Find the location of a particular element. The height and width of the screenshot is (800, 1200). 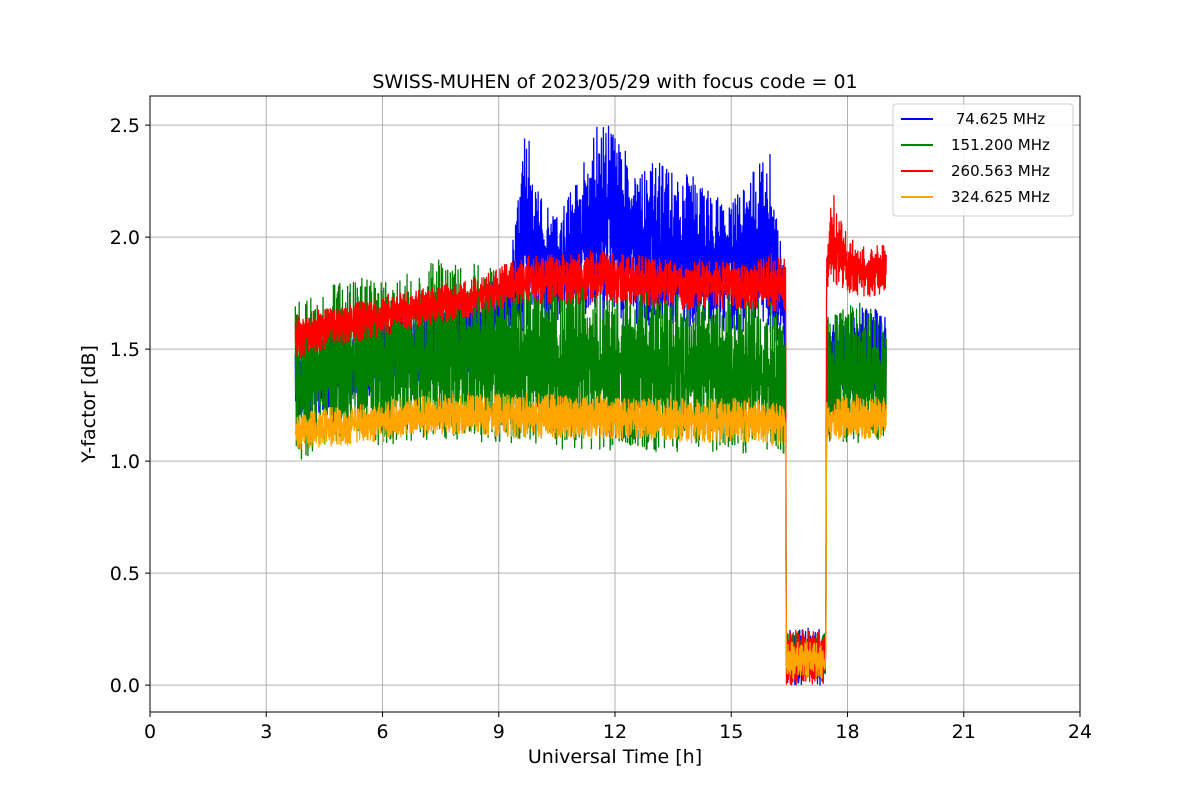

x-tick-label: 15 is located at coordinates (731, 732).